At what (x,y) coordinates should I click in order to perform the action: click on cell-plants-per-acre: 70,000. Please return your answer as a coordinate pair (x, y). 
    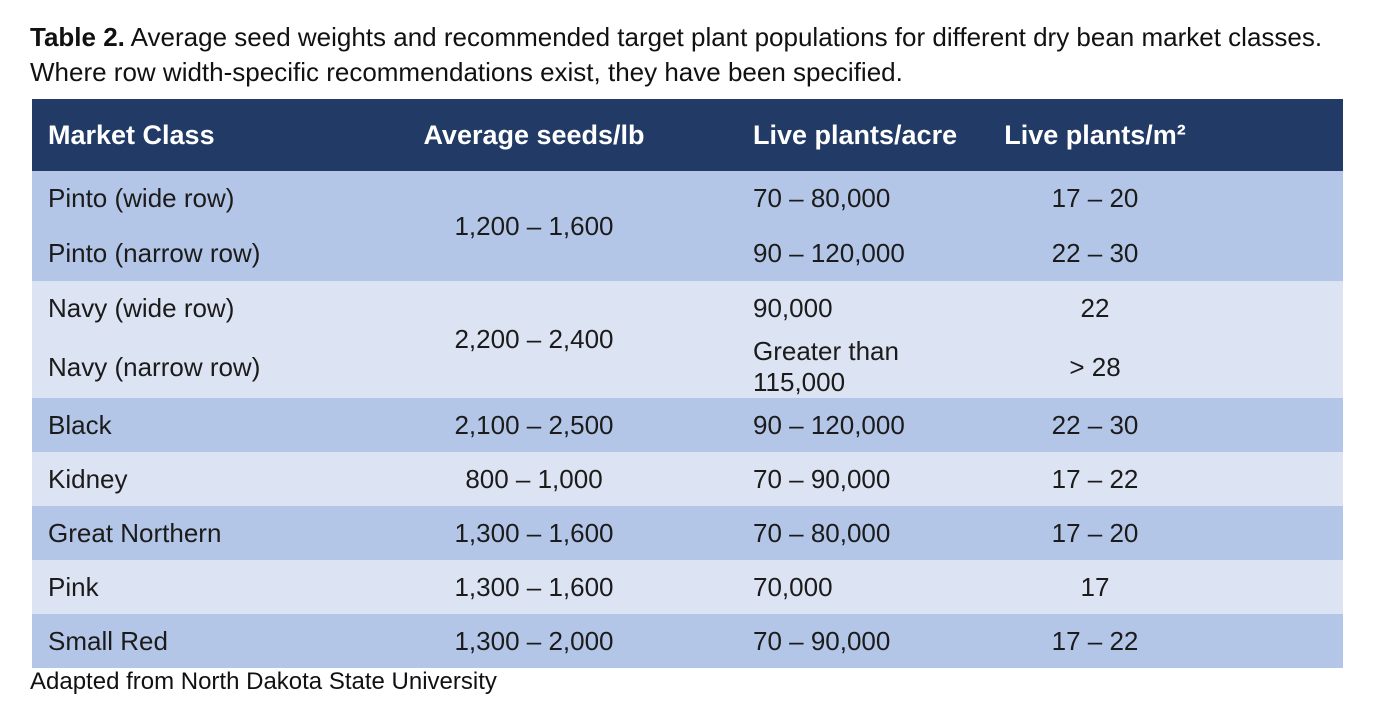
    Looking at the image, I should click on (861, 587).